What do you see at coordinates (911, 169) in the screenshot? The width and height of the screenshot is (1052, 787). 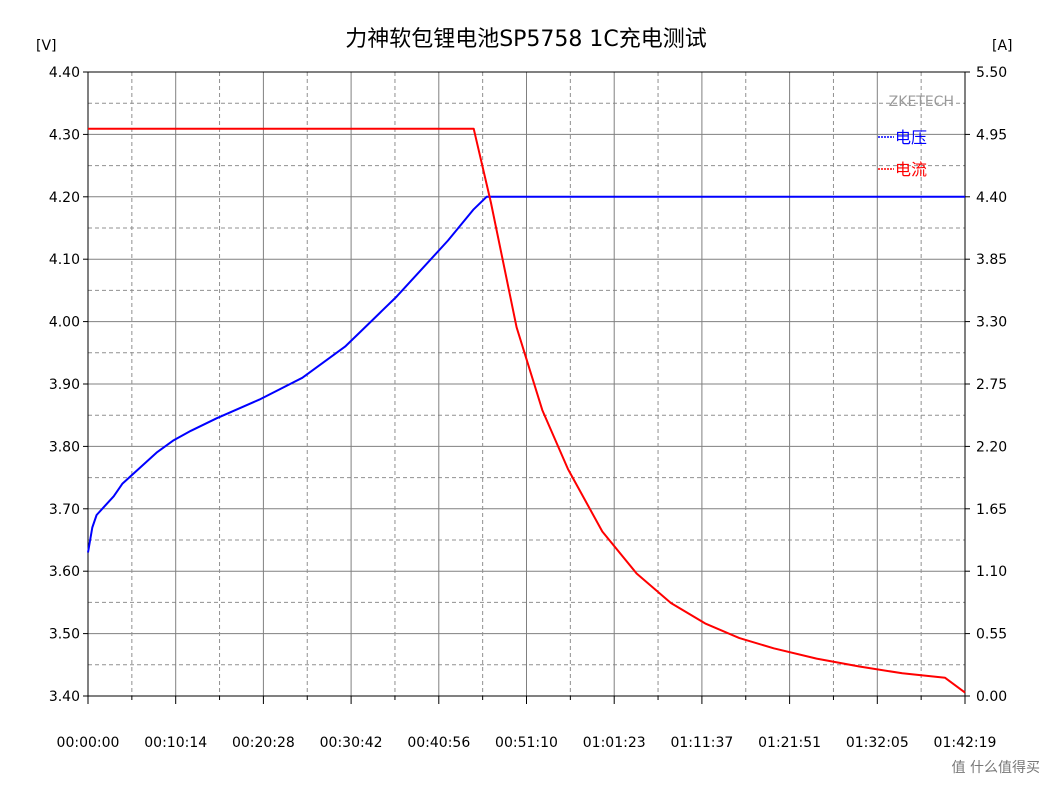 I see `legend-label-1: 电流` at bounding box center [911, 169].